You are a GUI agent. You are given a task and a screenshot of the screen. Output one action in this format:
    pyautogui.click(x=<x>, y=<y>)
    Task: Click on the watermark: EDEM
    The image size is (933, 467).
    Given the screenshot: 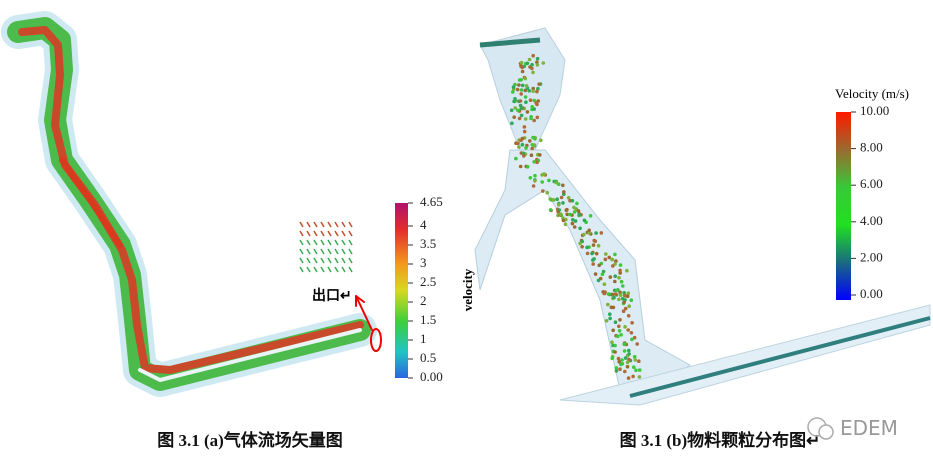 What is the action you would take?
    pyautogui.click(x=852, y=428)
    